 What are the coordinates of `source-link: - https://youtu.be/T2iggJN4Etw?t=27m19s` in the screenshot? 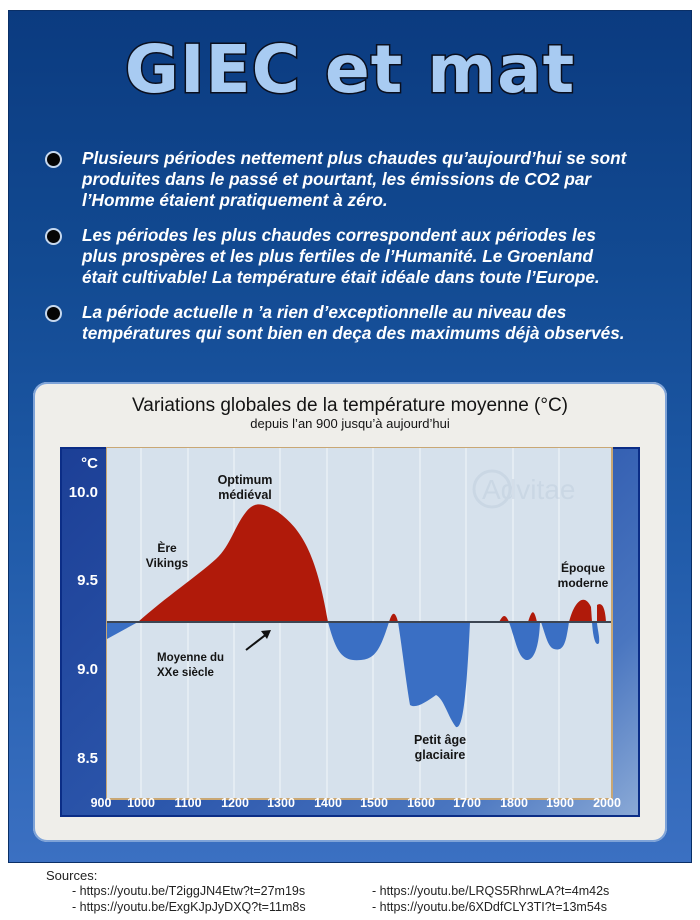 It's located at (189, 891).